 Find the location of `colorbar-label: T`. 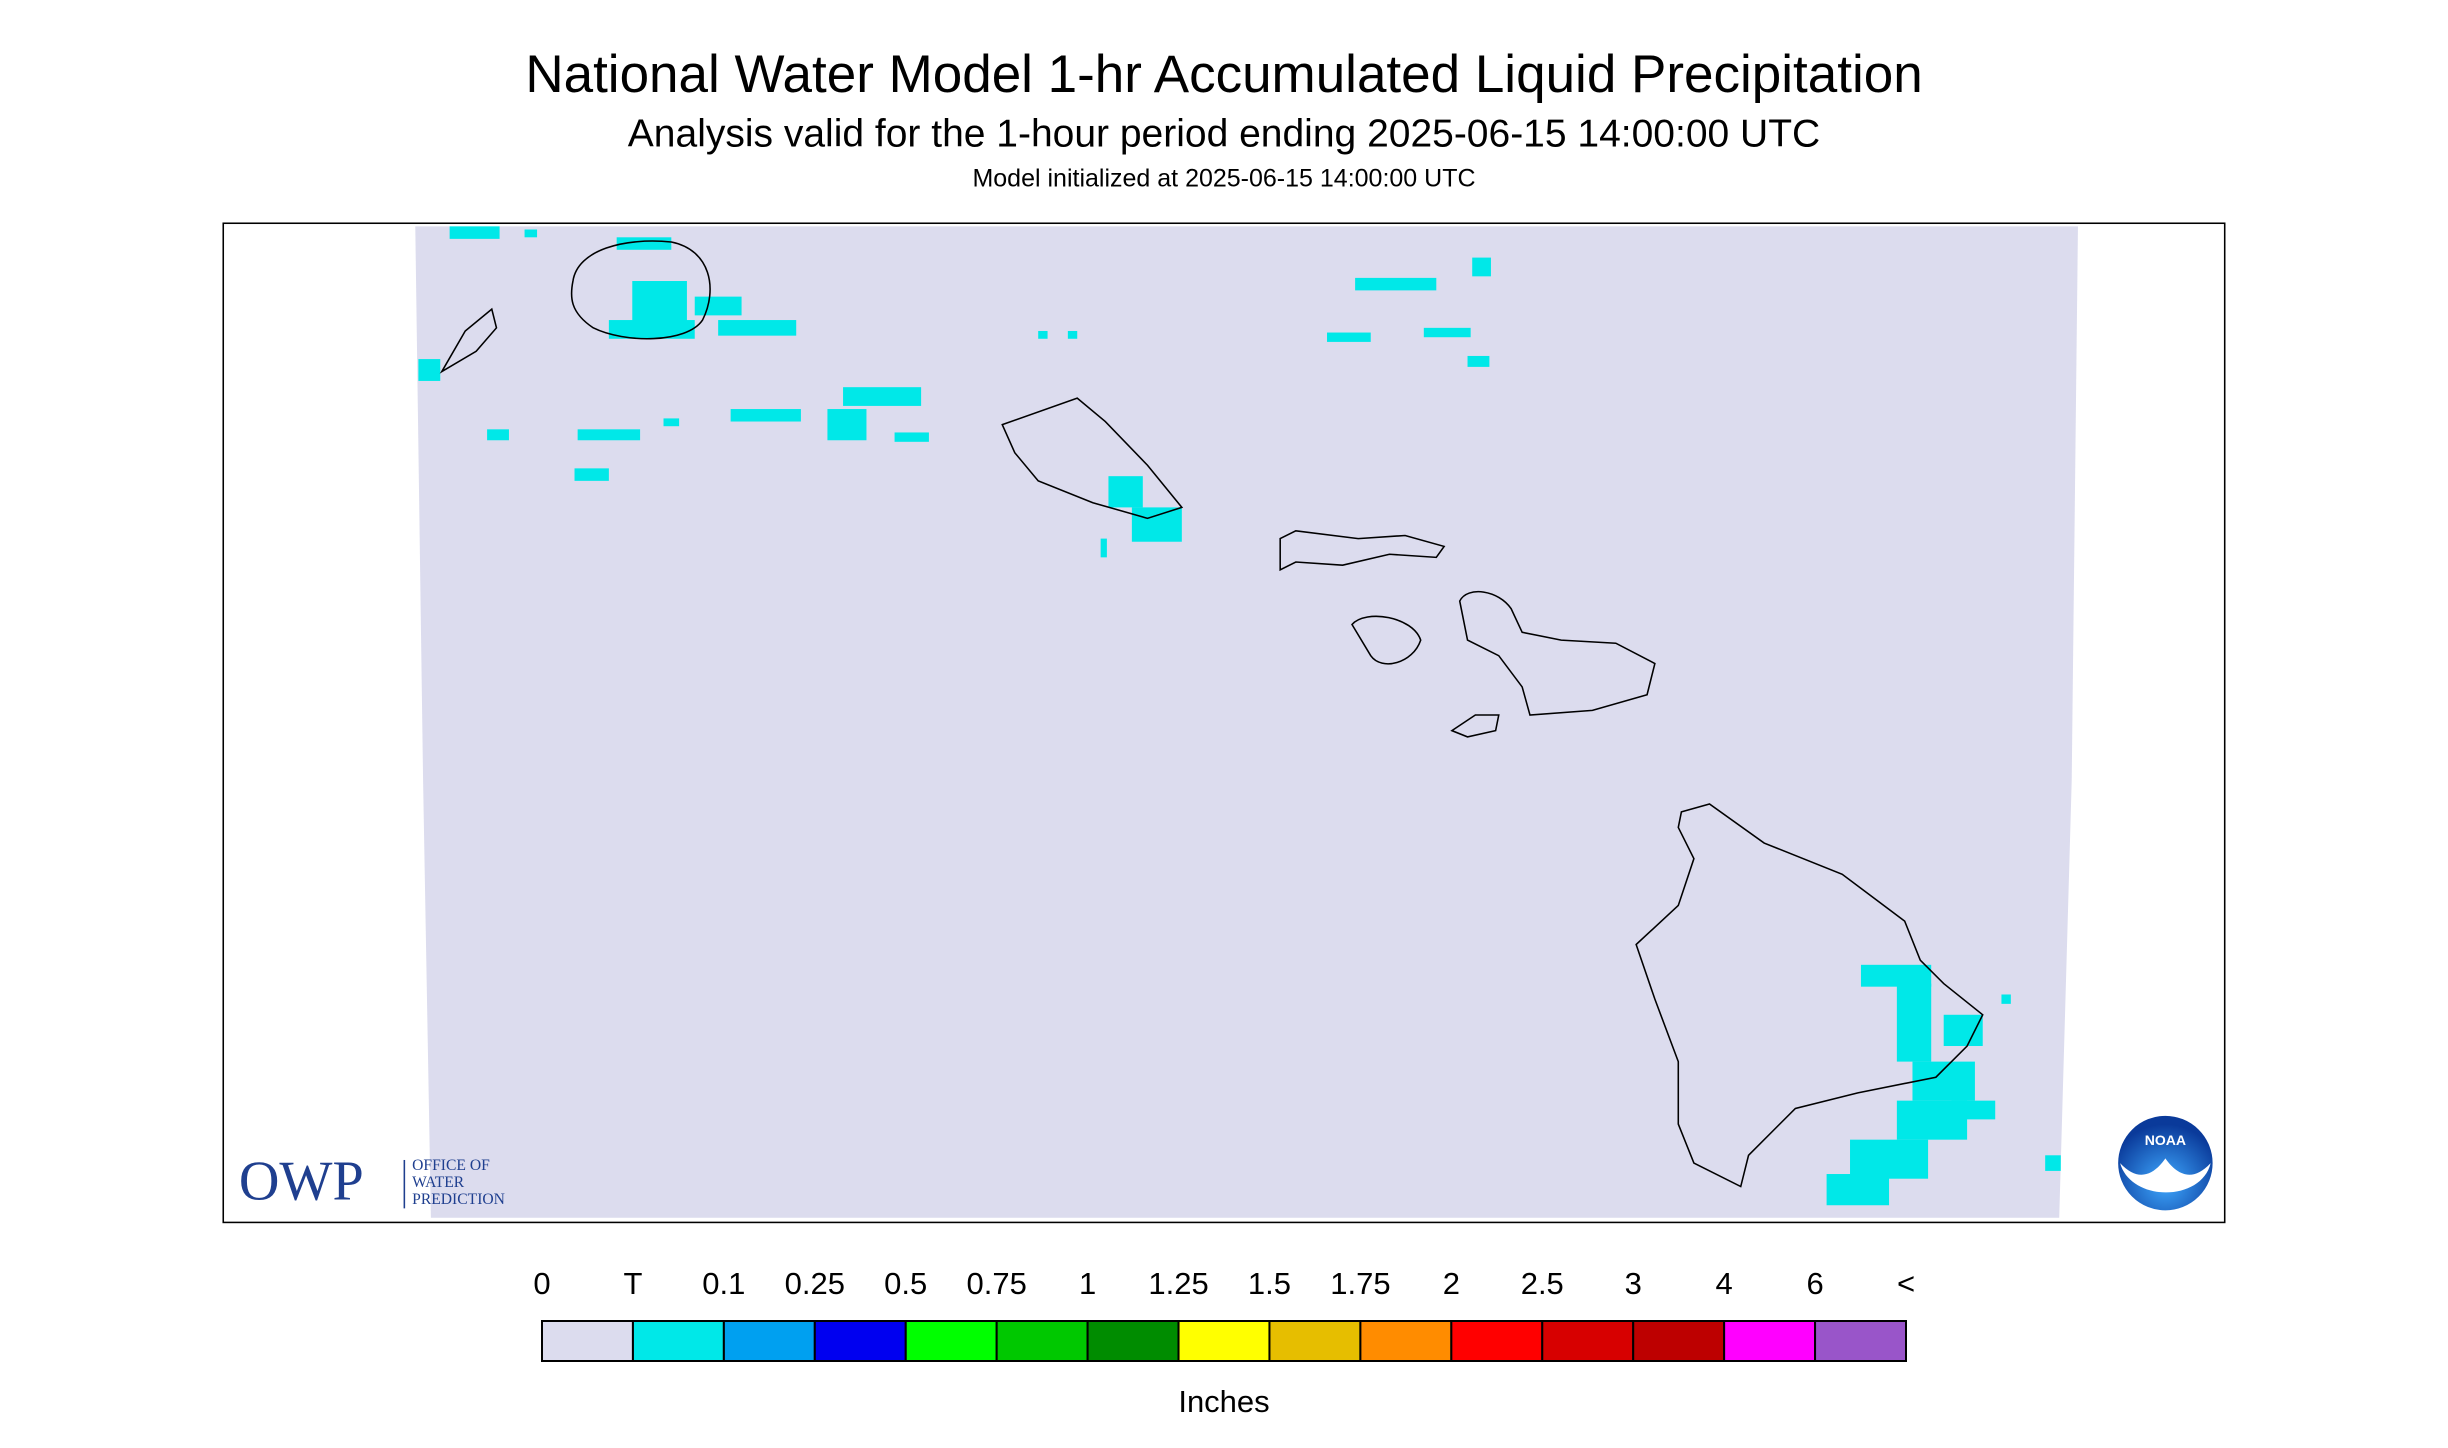

colorbar-label: T is located at coordinates (632, 1283).